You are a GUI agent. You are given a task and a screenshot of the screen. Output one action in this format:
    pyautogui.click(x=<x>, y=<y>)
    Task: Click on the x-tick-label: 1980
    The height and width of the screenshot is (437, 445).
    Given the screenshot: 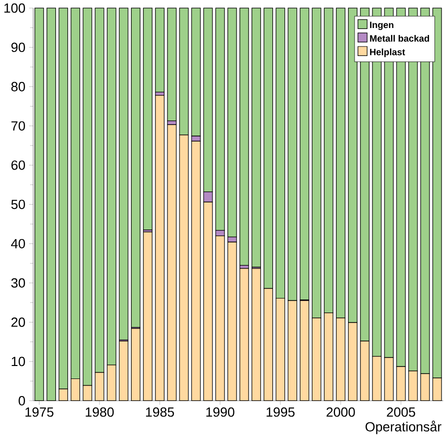 What is the action you would take?
    pyautogui.click(x=100, y=412)
    